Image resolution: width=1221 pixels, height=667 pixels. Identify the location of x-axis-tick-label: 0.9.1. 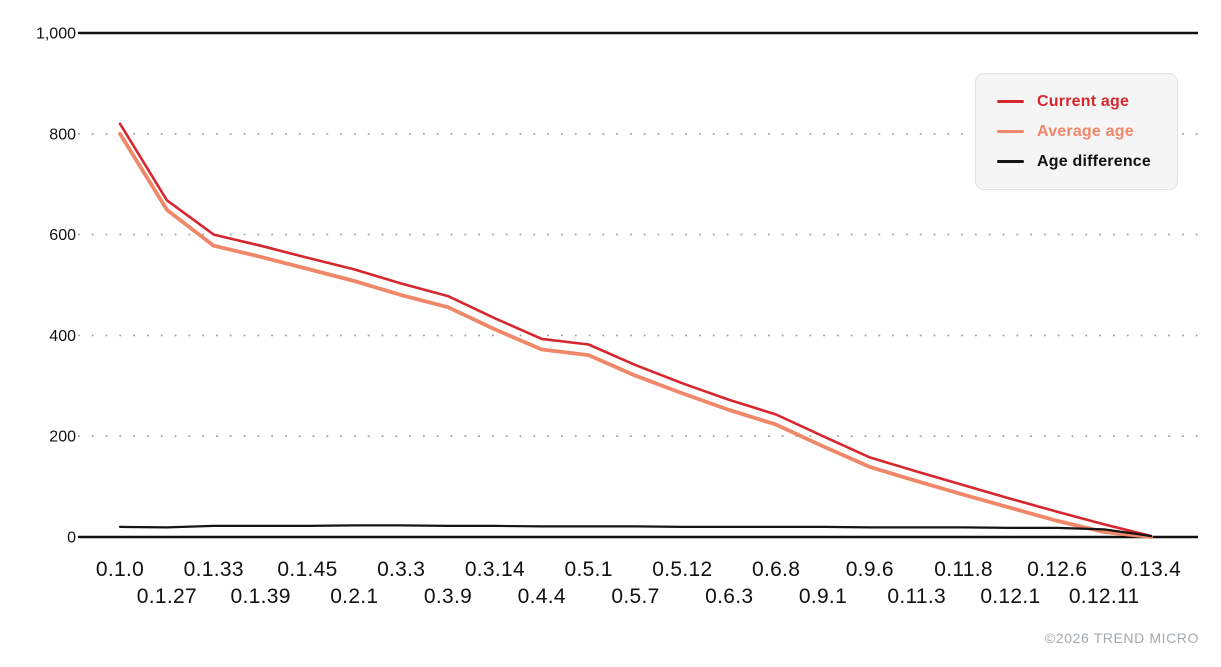
(823, 596).